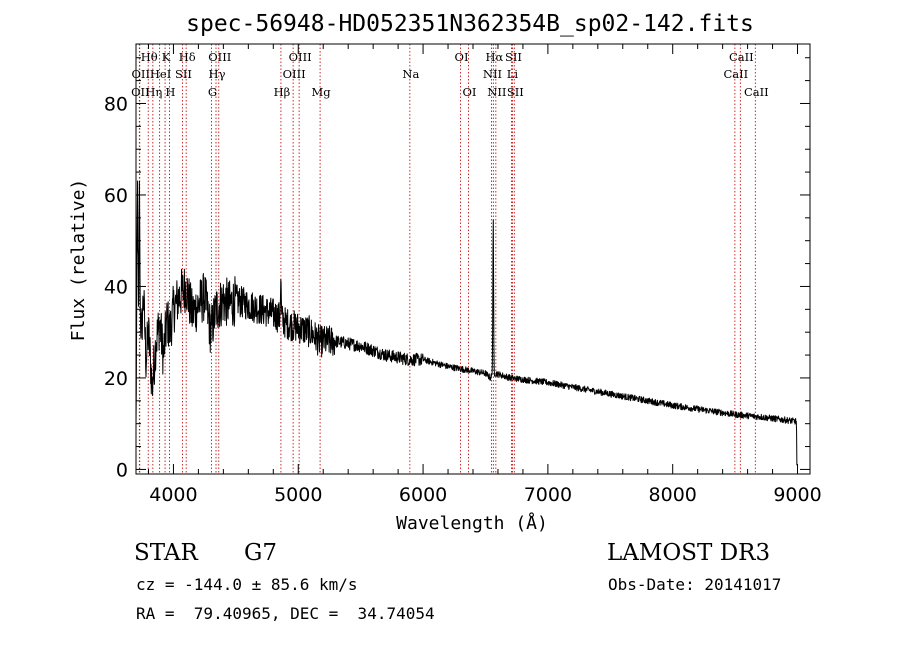  I want to click on line-label-8: Hδ, so click(187, 57).